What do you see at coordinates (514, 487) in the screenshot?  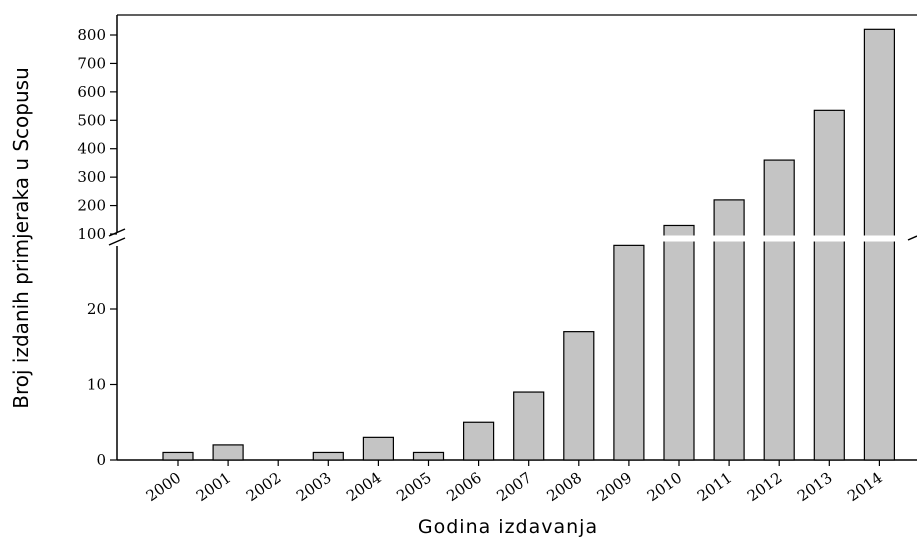 I see `x-tick-label-2007: 2007` at bounding box center [514, 487].